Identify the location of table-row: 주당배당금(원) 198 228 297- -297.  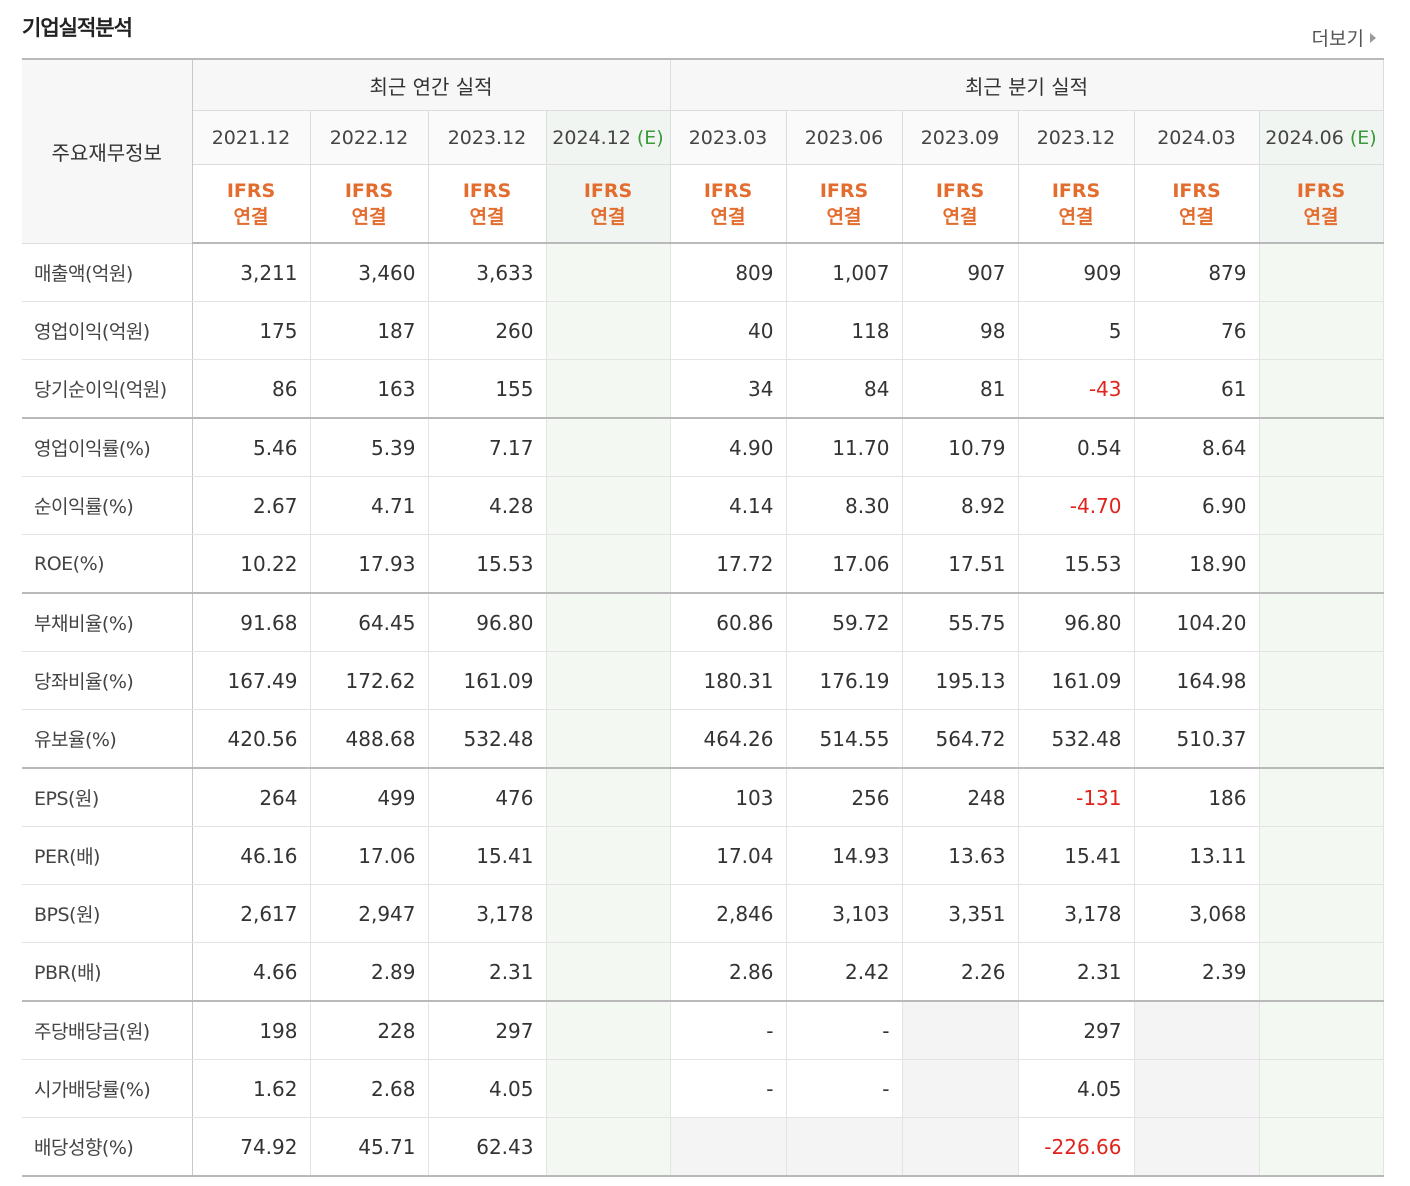
(703, 1030).